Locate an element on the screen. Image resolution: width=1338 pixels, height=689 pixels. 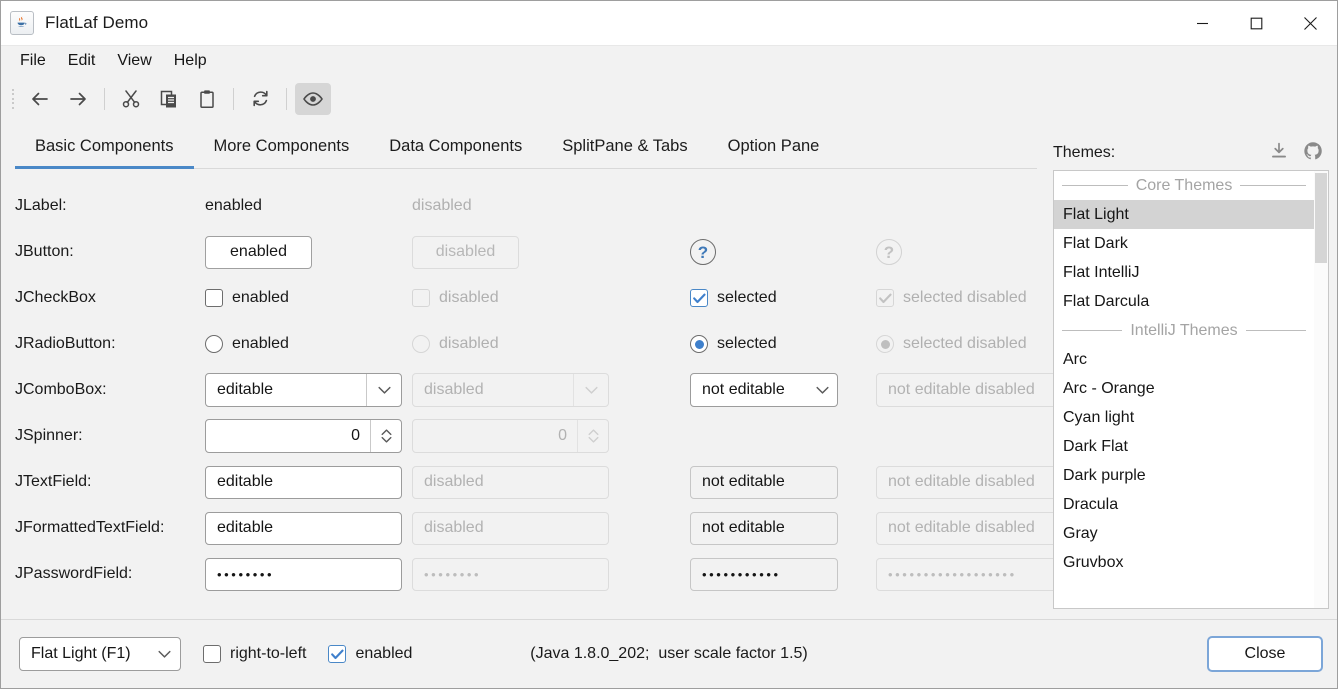
checkbox-selected: selected is located at coordinates (783, 298).